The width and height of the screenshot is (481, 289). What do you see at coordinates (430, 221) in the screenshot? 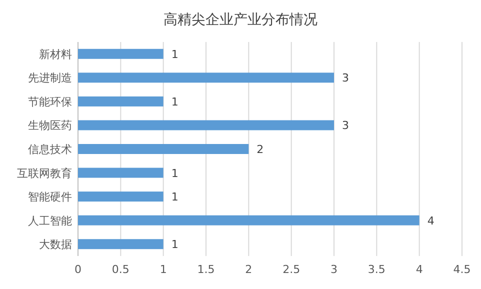
I see `data-label: 4` at bounding box center [430, 221].